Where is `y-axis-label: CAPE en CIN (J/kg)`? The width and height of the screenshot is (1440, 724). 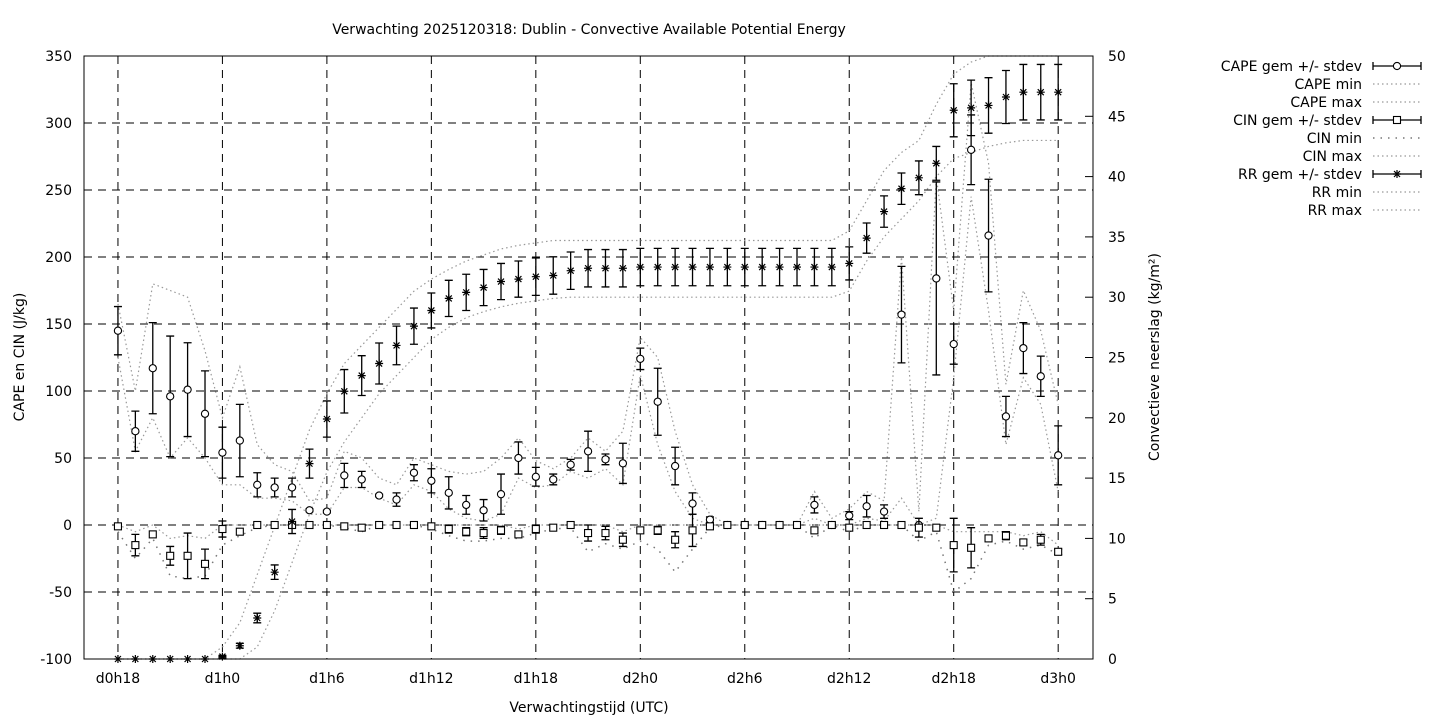
y-axis-label: CAPE en CIN (J/kg) is located at coordinates (20, 357).